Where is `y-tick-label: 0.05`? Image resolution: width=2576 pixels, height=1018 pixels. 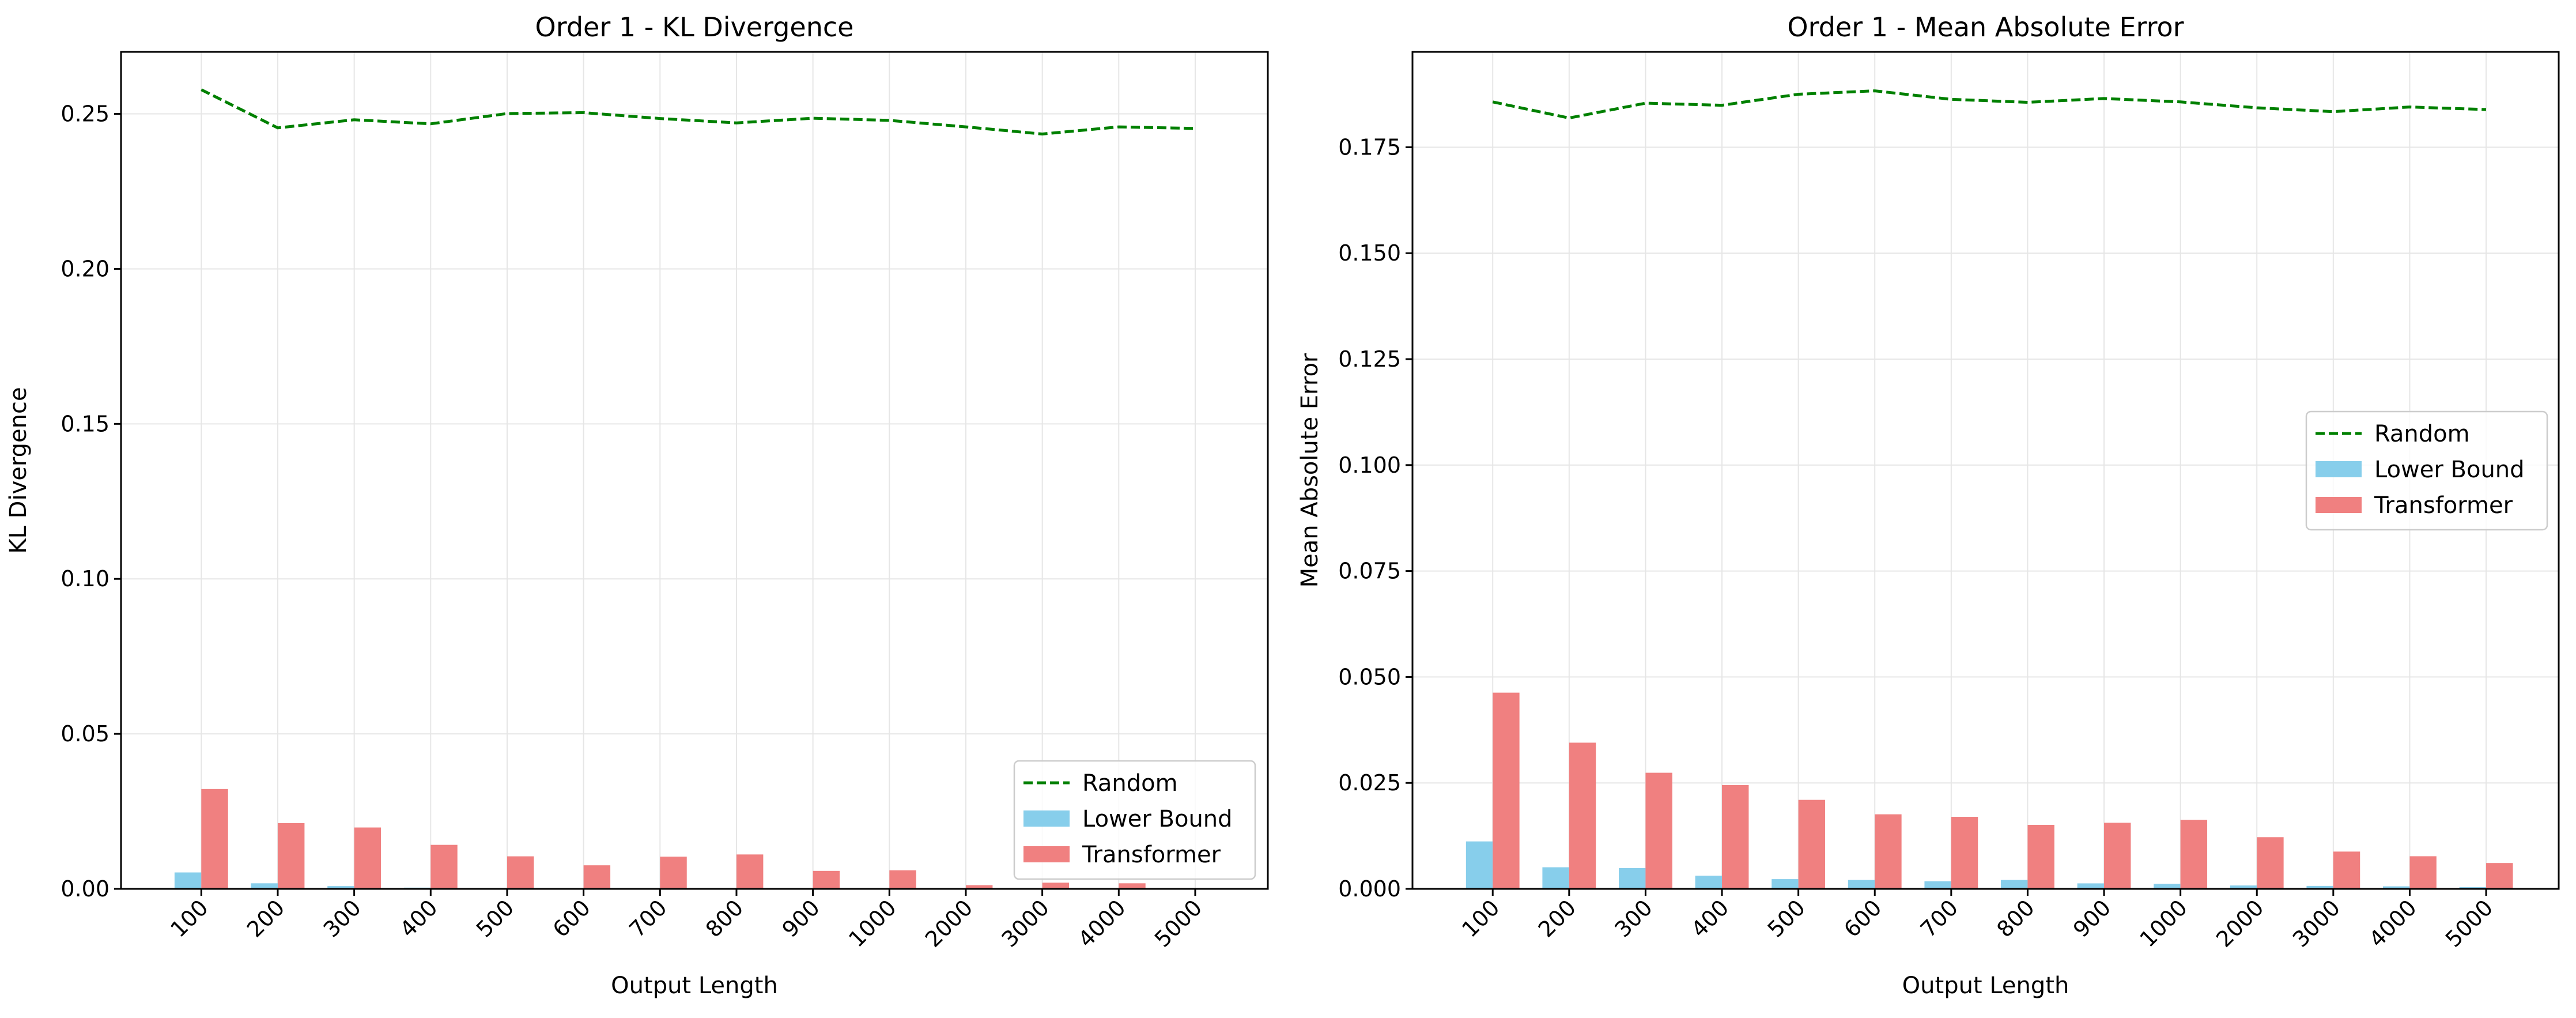 y-tick-label: 0.05 is located at coordinates (85, 733).